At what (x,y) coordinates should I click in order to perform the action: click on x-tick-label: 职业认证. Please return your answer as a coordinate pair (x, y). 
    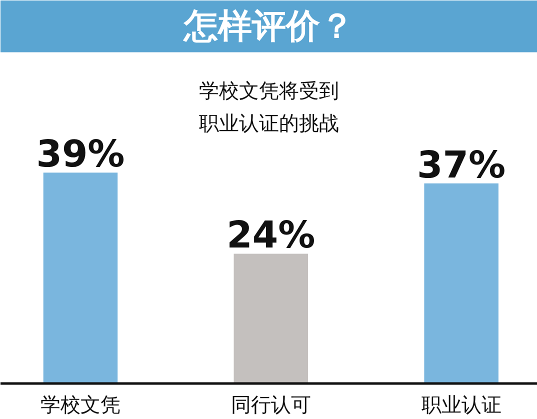
    Looking at the image, I should click on (461, 404).